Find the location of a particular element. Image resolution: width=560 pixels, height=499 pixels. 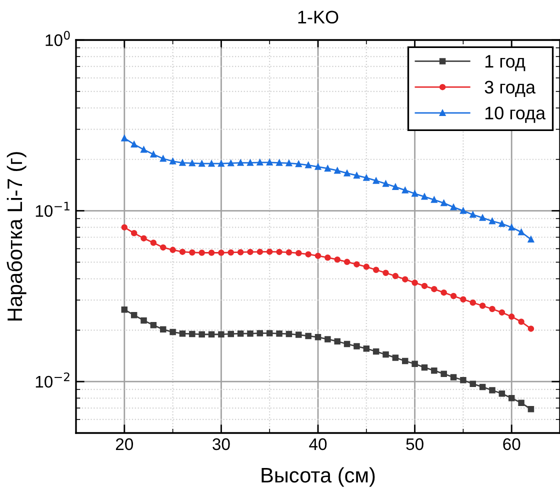

y-tick-label: 10$^{−2}$ is located at coordinates (53, 380).